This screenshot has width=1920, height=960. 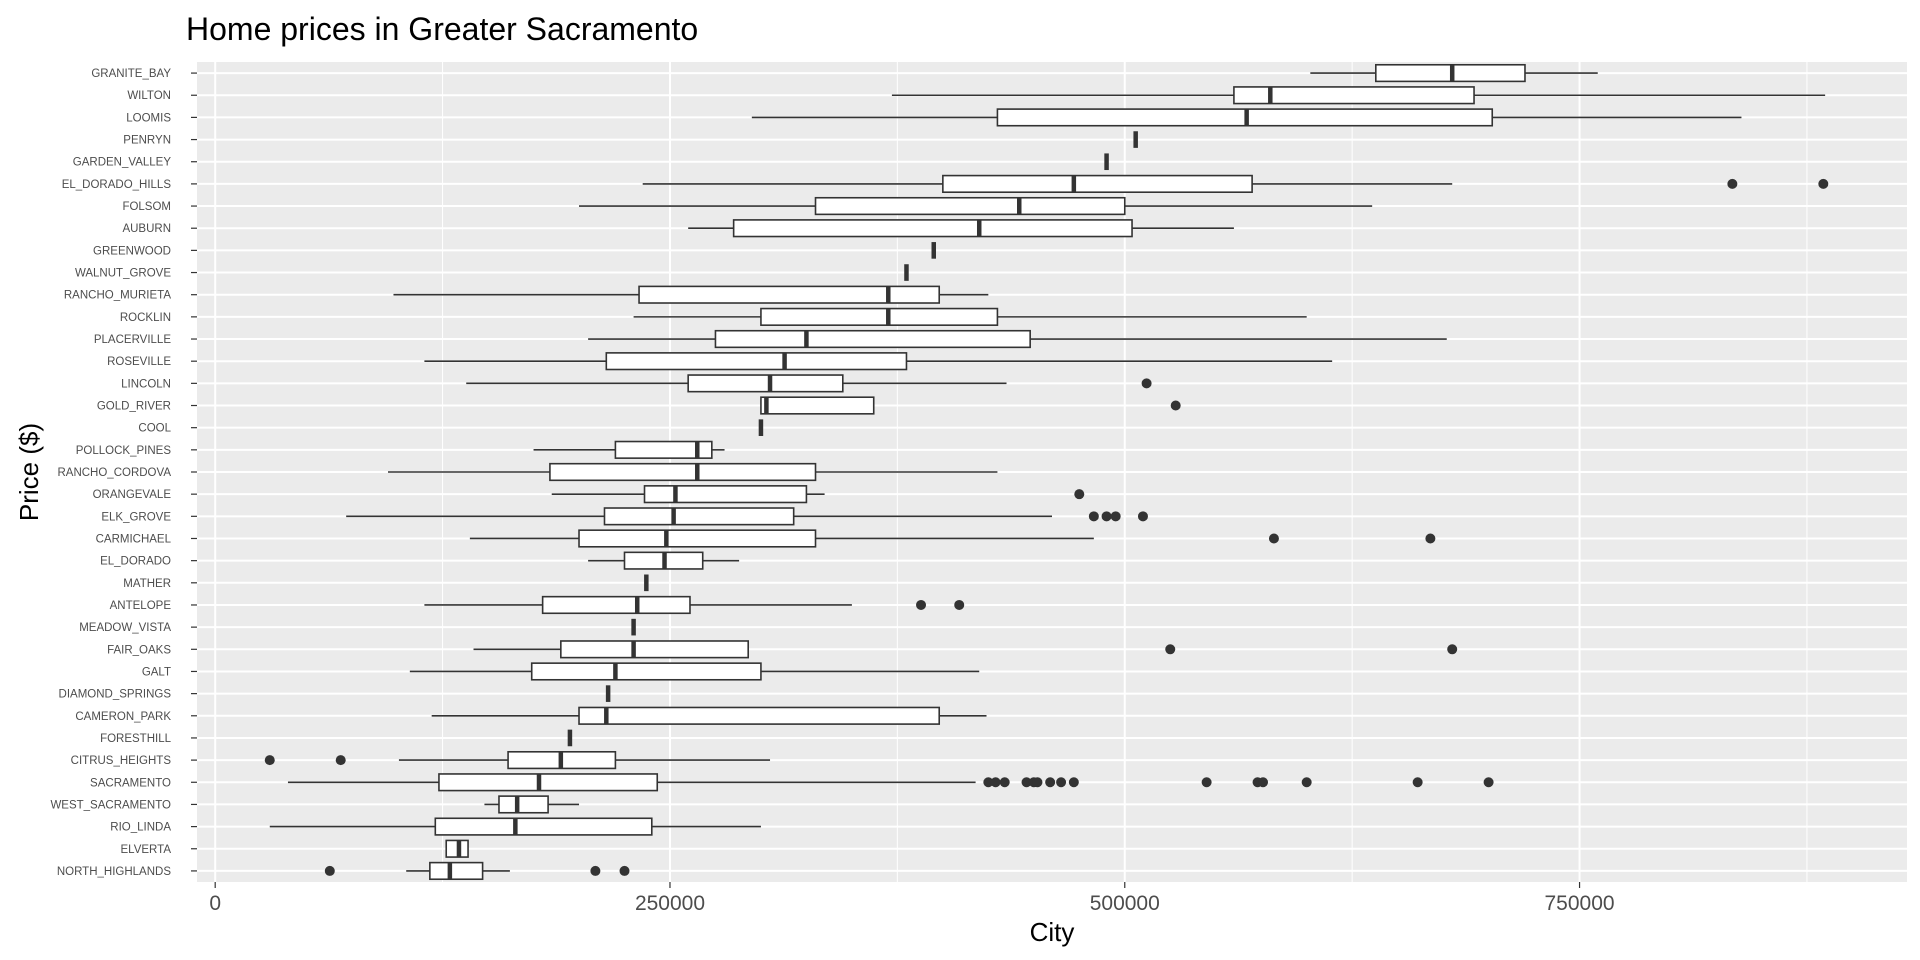 I want to click on box-gold-river, so click(x=970, y=405).